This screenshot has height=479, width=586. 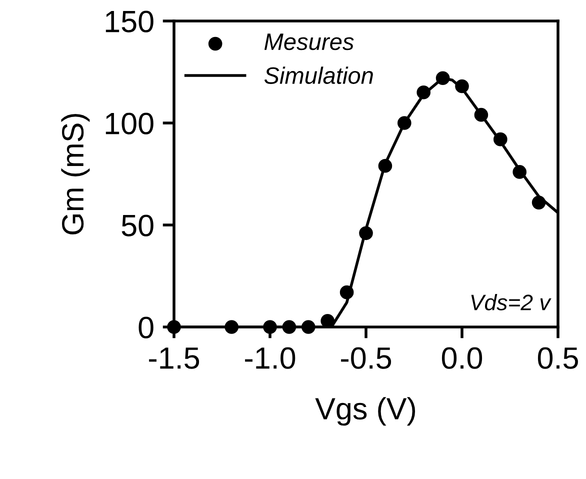 I want to click on y-tick-label: 0, so click(x=146, y=327).